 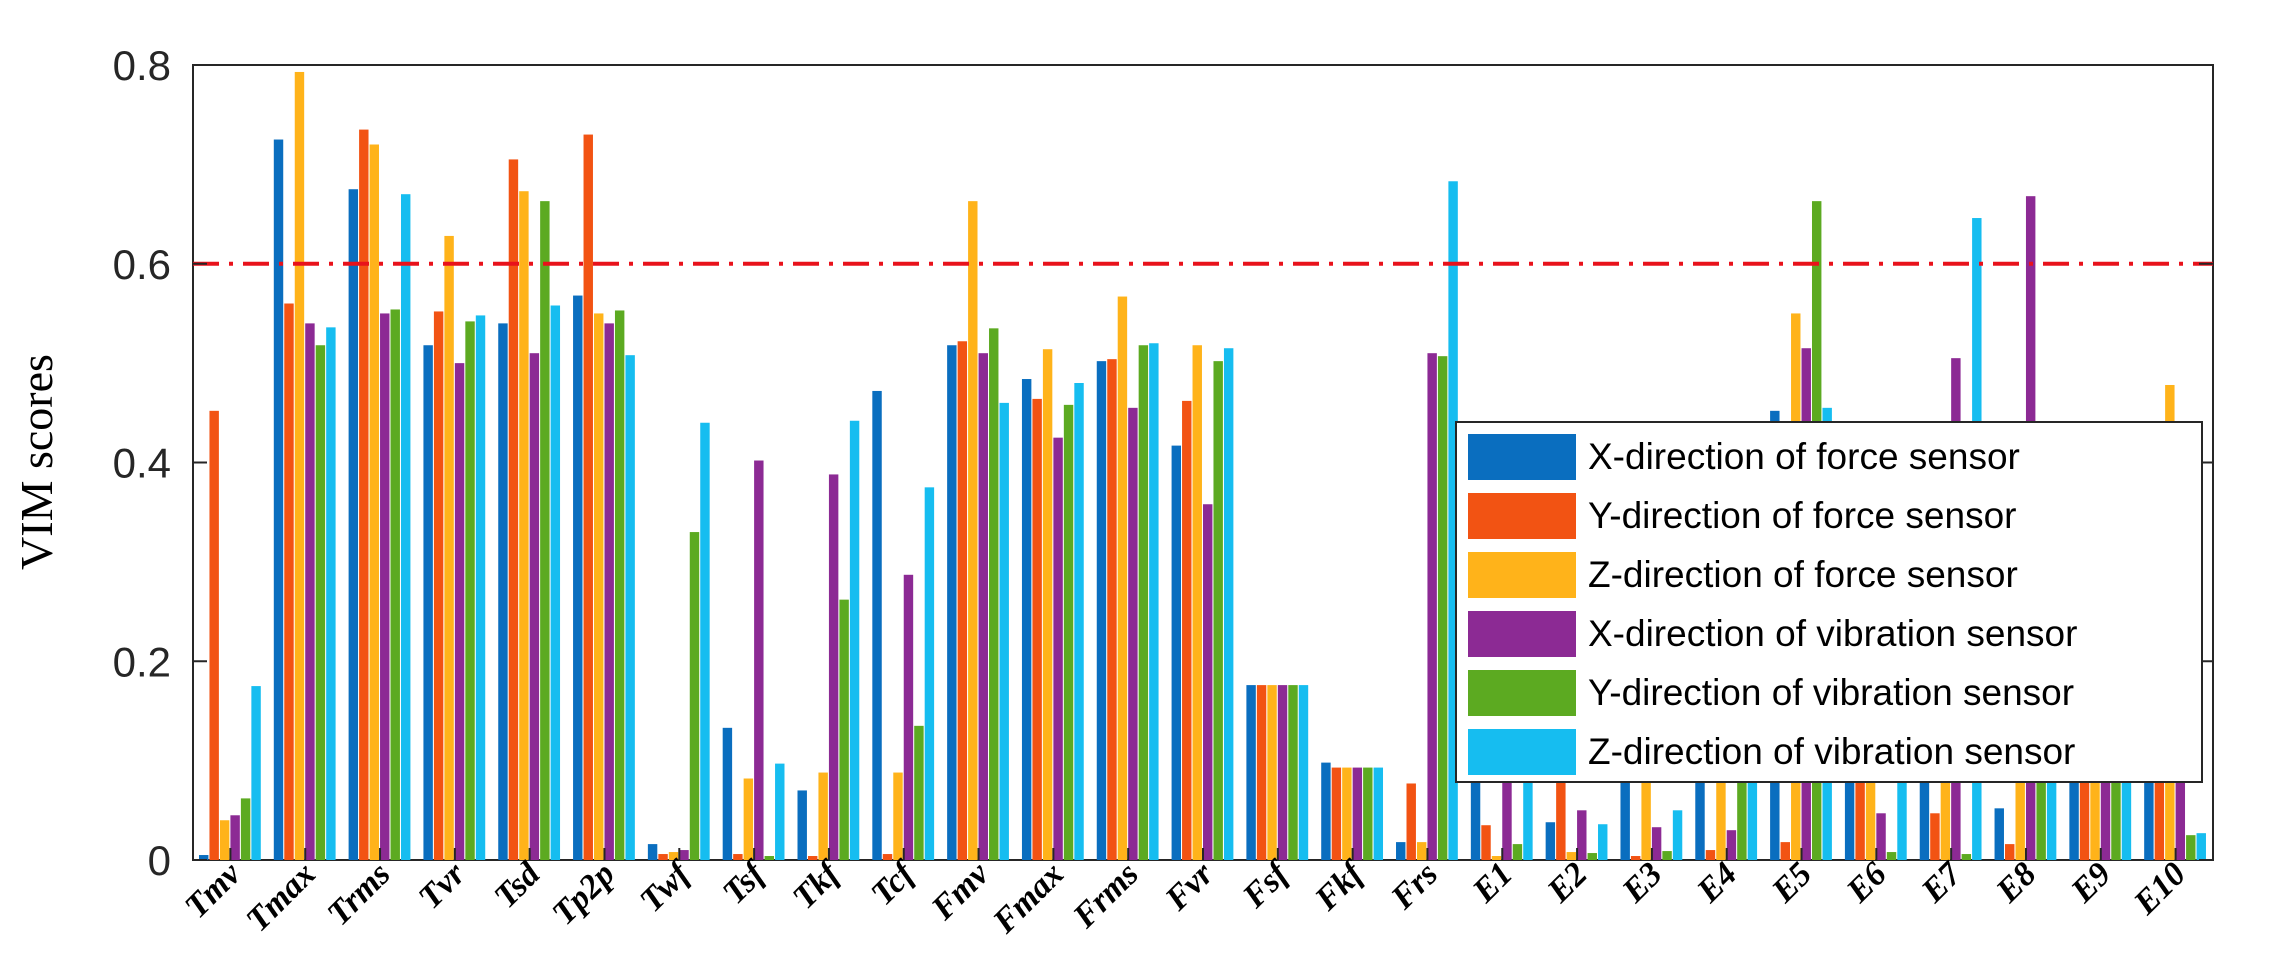 What do you see at coordinates (142, 661) in the screenshot?
I see `y-tick-label: 0.2` at bounding box center [142, 661].